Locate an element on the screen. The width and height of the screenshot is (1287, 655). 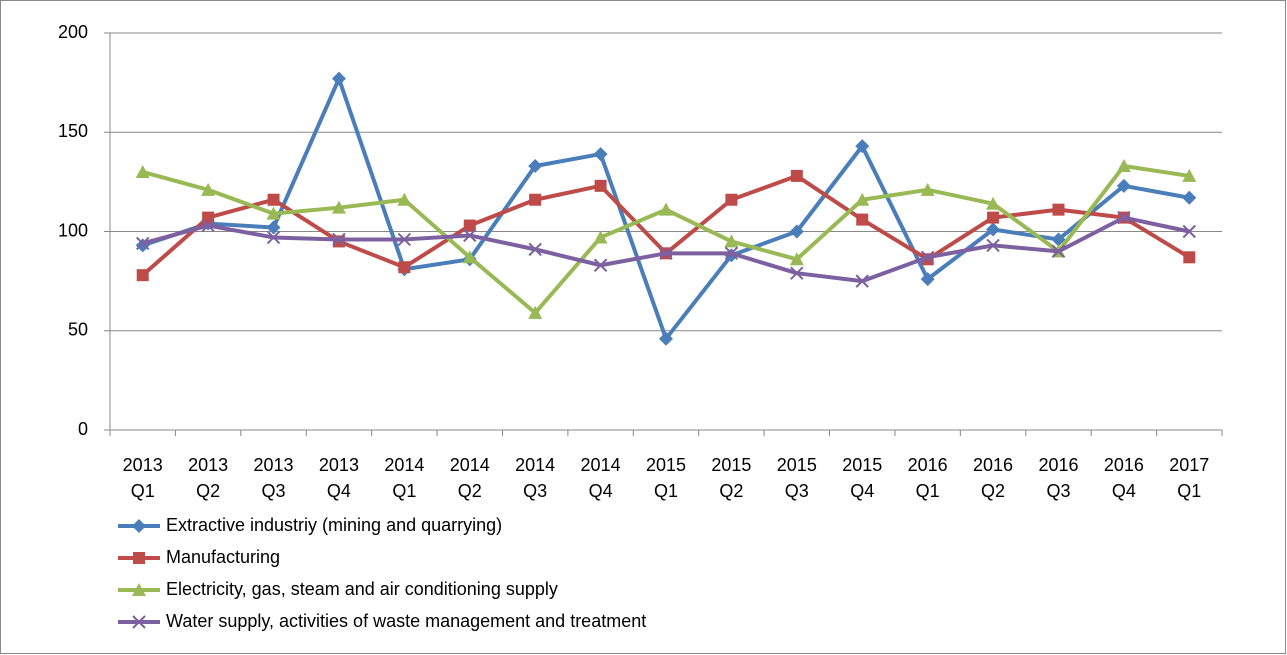
x-tick-label: 2015 Q3 is located at coordinates (796, 478).